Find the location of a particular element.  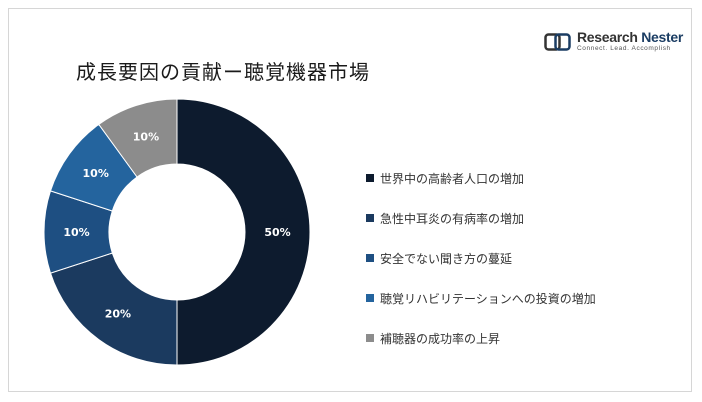

legend-label-4: 聴覚リハビリテーションへの投資の増加 is located at coordinates (488, 298).